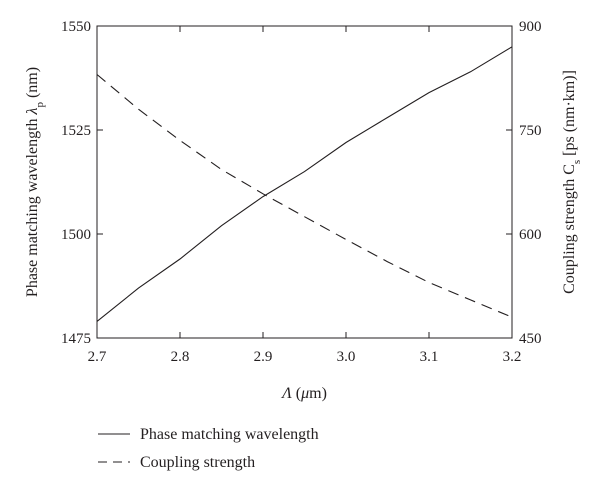  I want to click on y-right-tick-label: 450, so click(530, 339).